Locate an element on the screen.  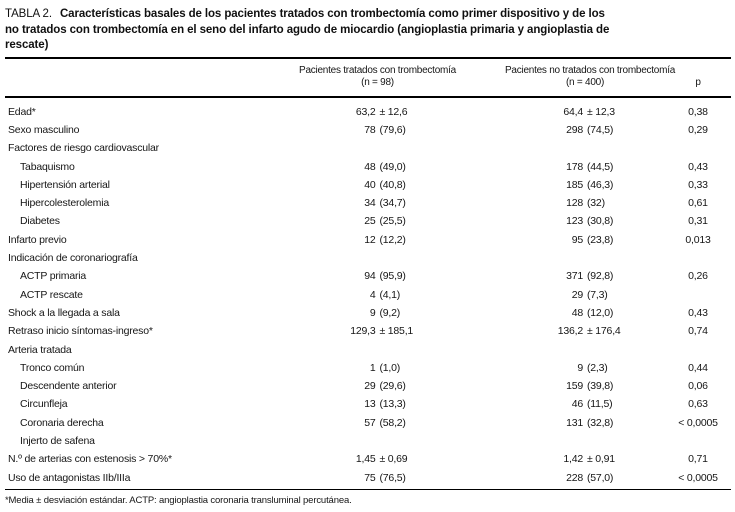
treated-value-number: 94 is located at coordinates (370, 276).